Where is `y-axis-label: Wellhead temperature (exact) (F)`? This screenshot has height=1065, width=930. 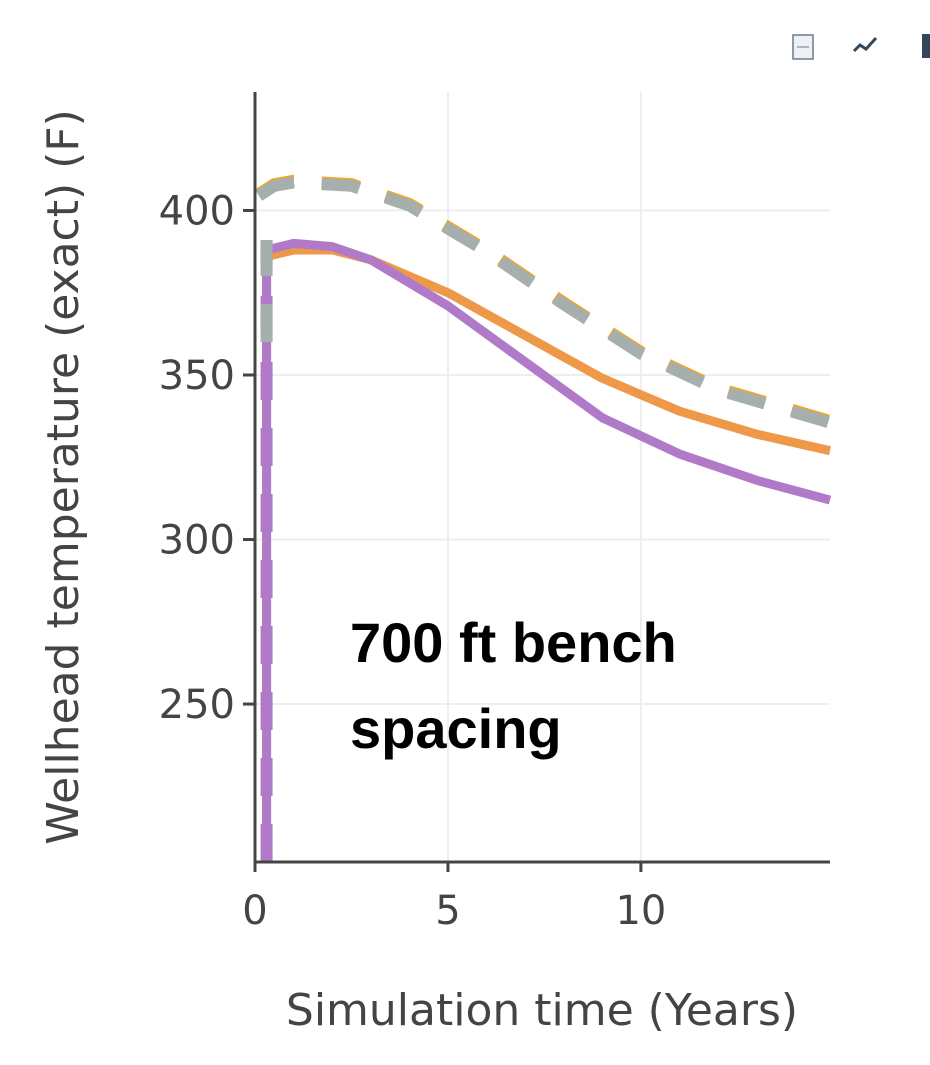 y-axis-label: Wellhead temperature (exact) (F) is located at coordinates (63, 477).